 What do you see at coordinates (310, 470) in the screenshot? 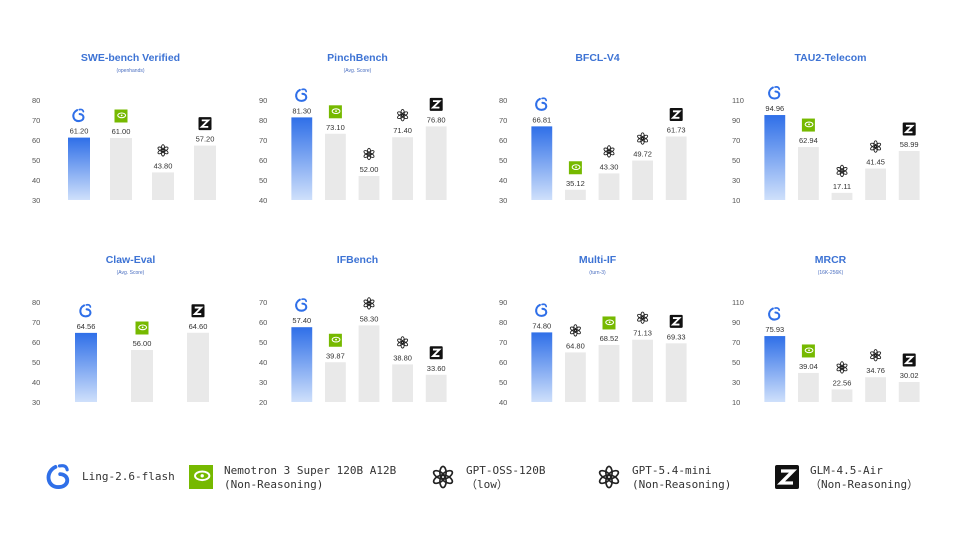
I see `legend-label: Nemotron 3 Super 120B A12B` at bounding box center [310, 470].